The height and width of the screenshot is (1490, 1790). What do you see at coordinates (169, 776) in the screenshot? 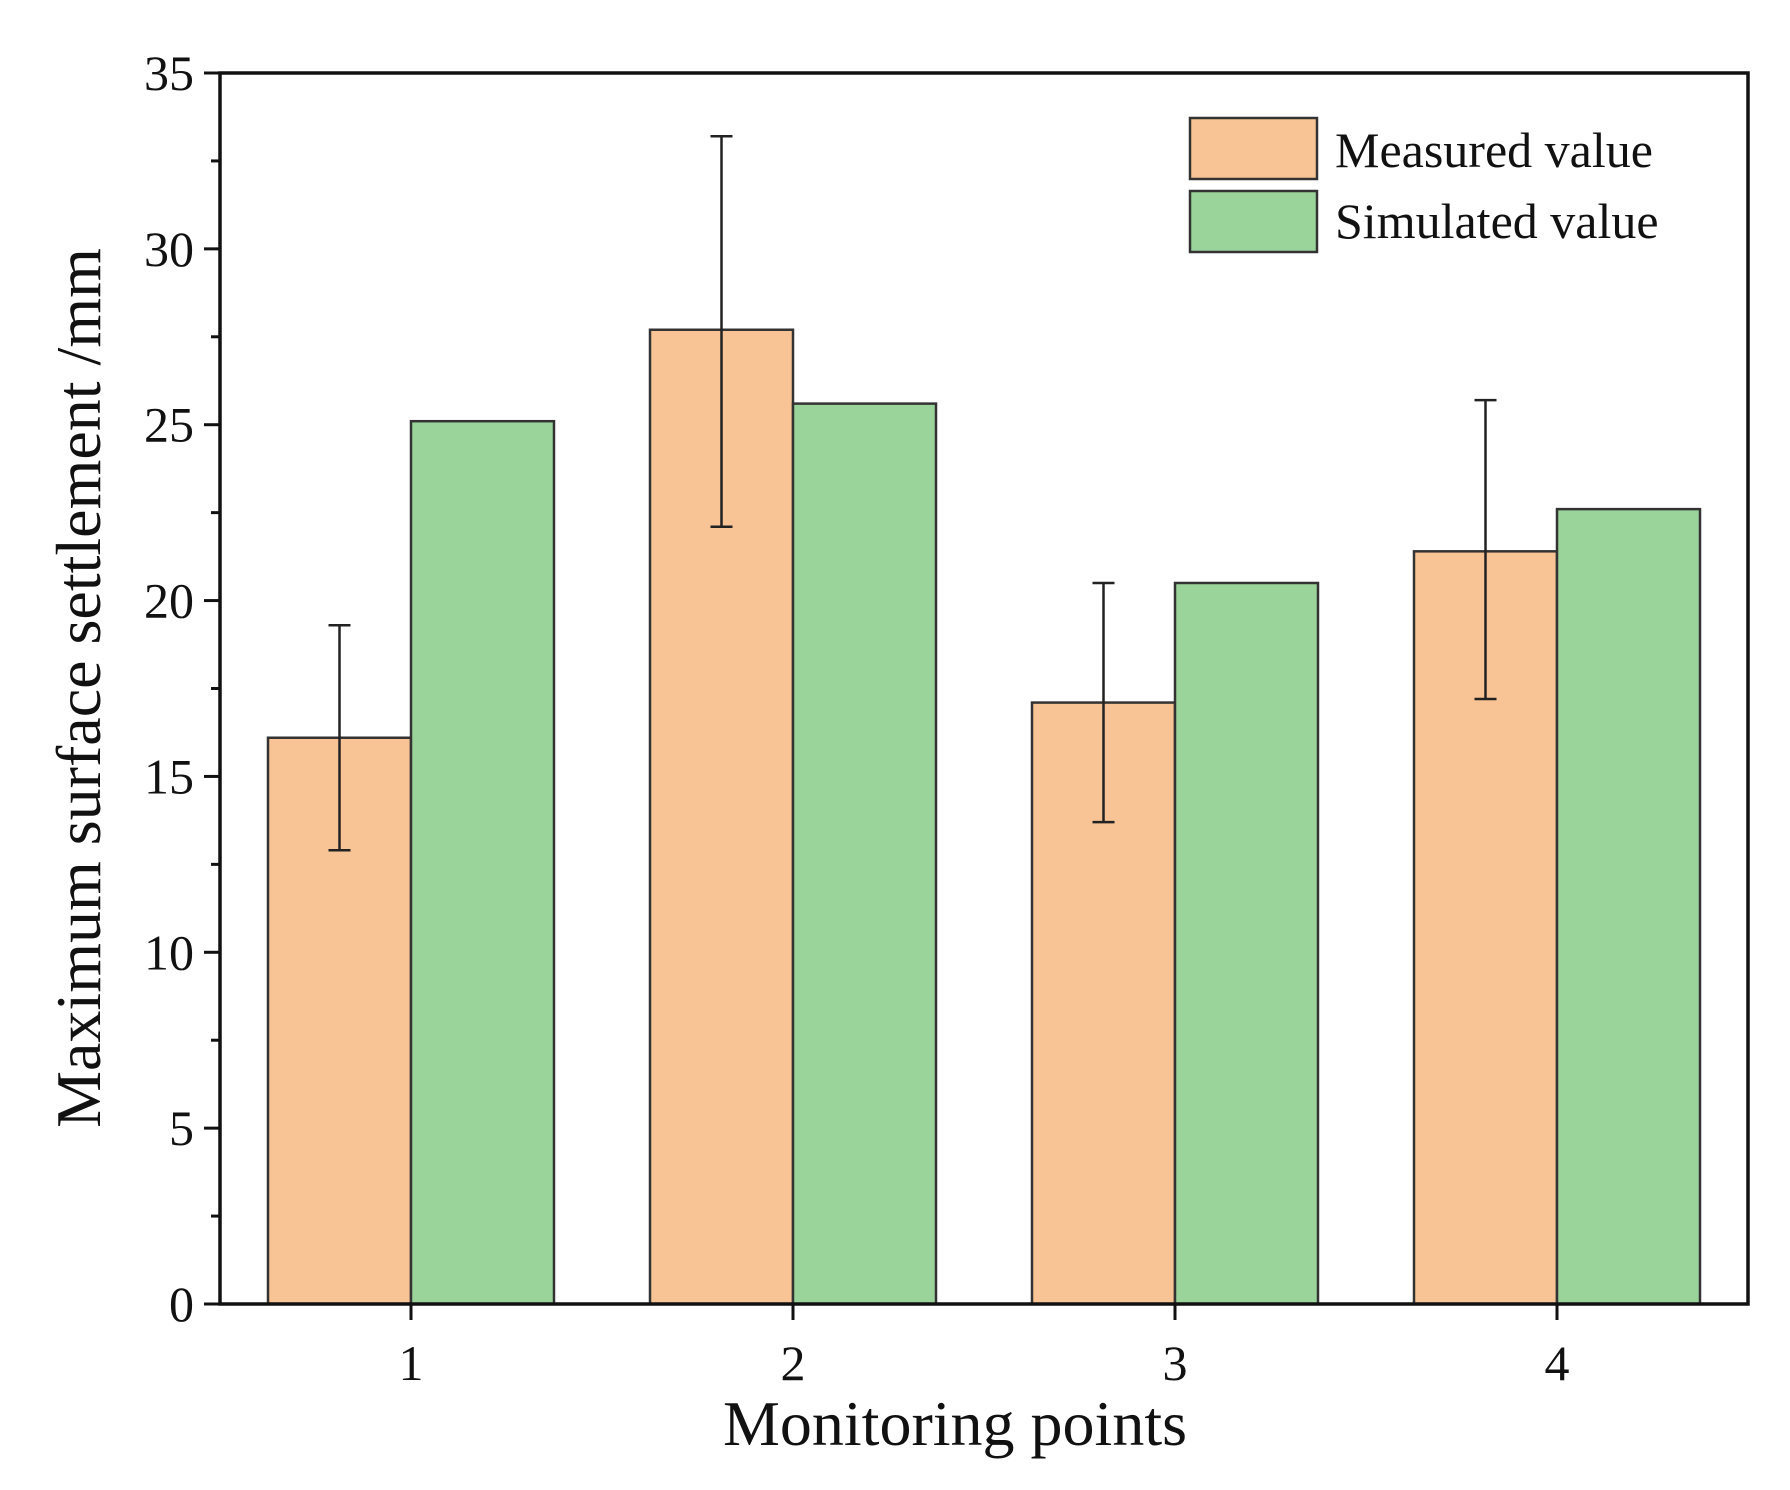
I see `y-tick-label: 15` at bounding box center [169, 776].